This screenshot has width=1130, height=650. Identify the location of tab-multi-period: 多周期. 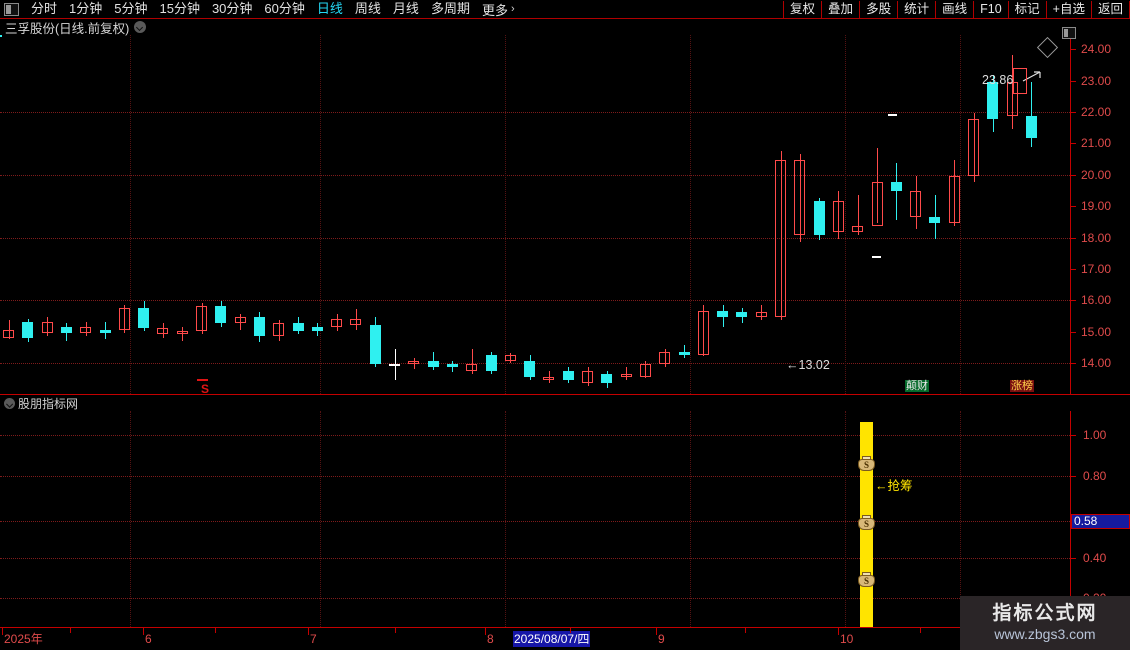
(450, 8).